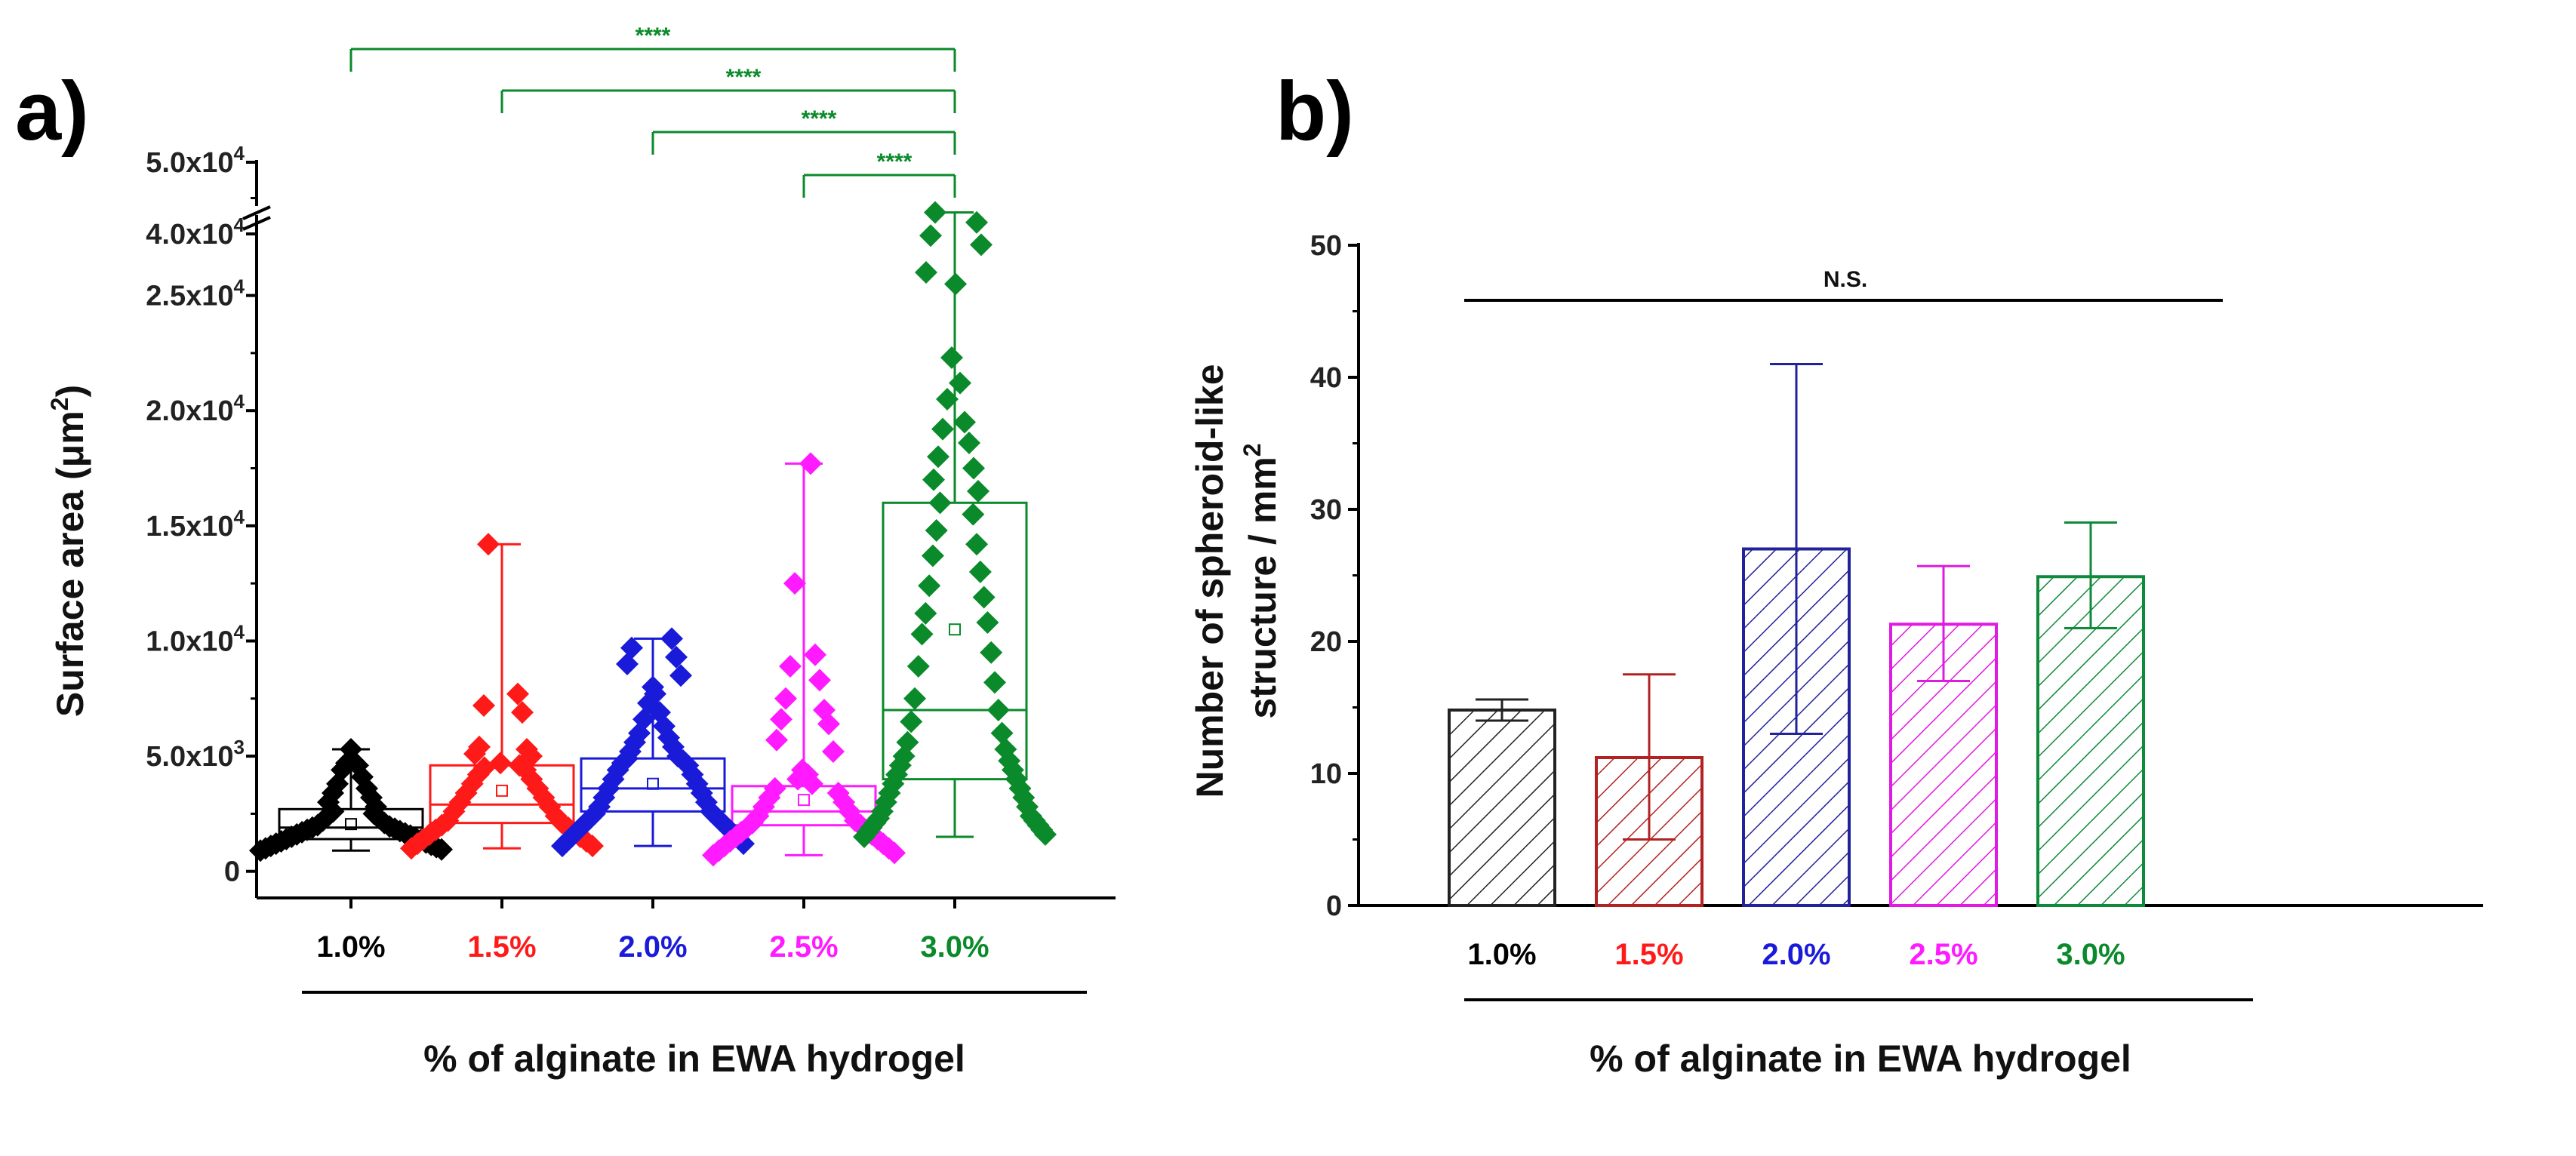  I want to click on panel-a-y-tick-label: 0, so click(232, 872).